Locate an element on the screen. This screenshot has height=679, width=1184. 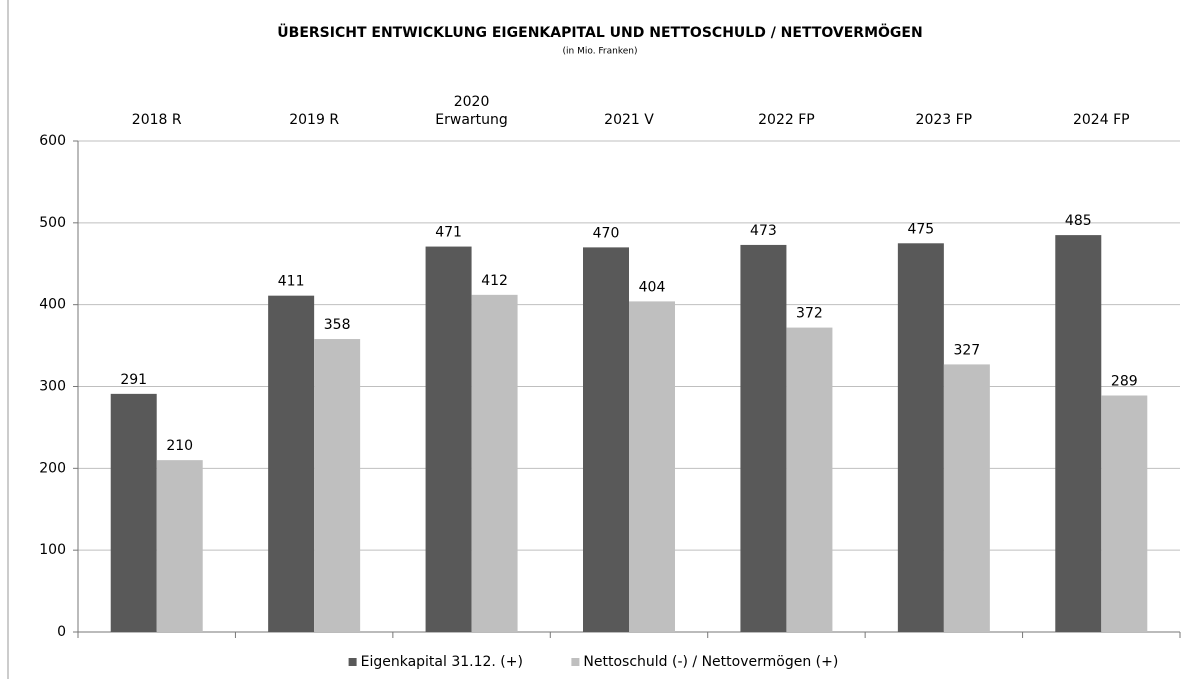
x-tick-label: 2019 R is located at coordinates (314, 120).